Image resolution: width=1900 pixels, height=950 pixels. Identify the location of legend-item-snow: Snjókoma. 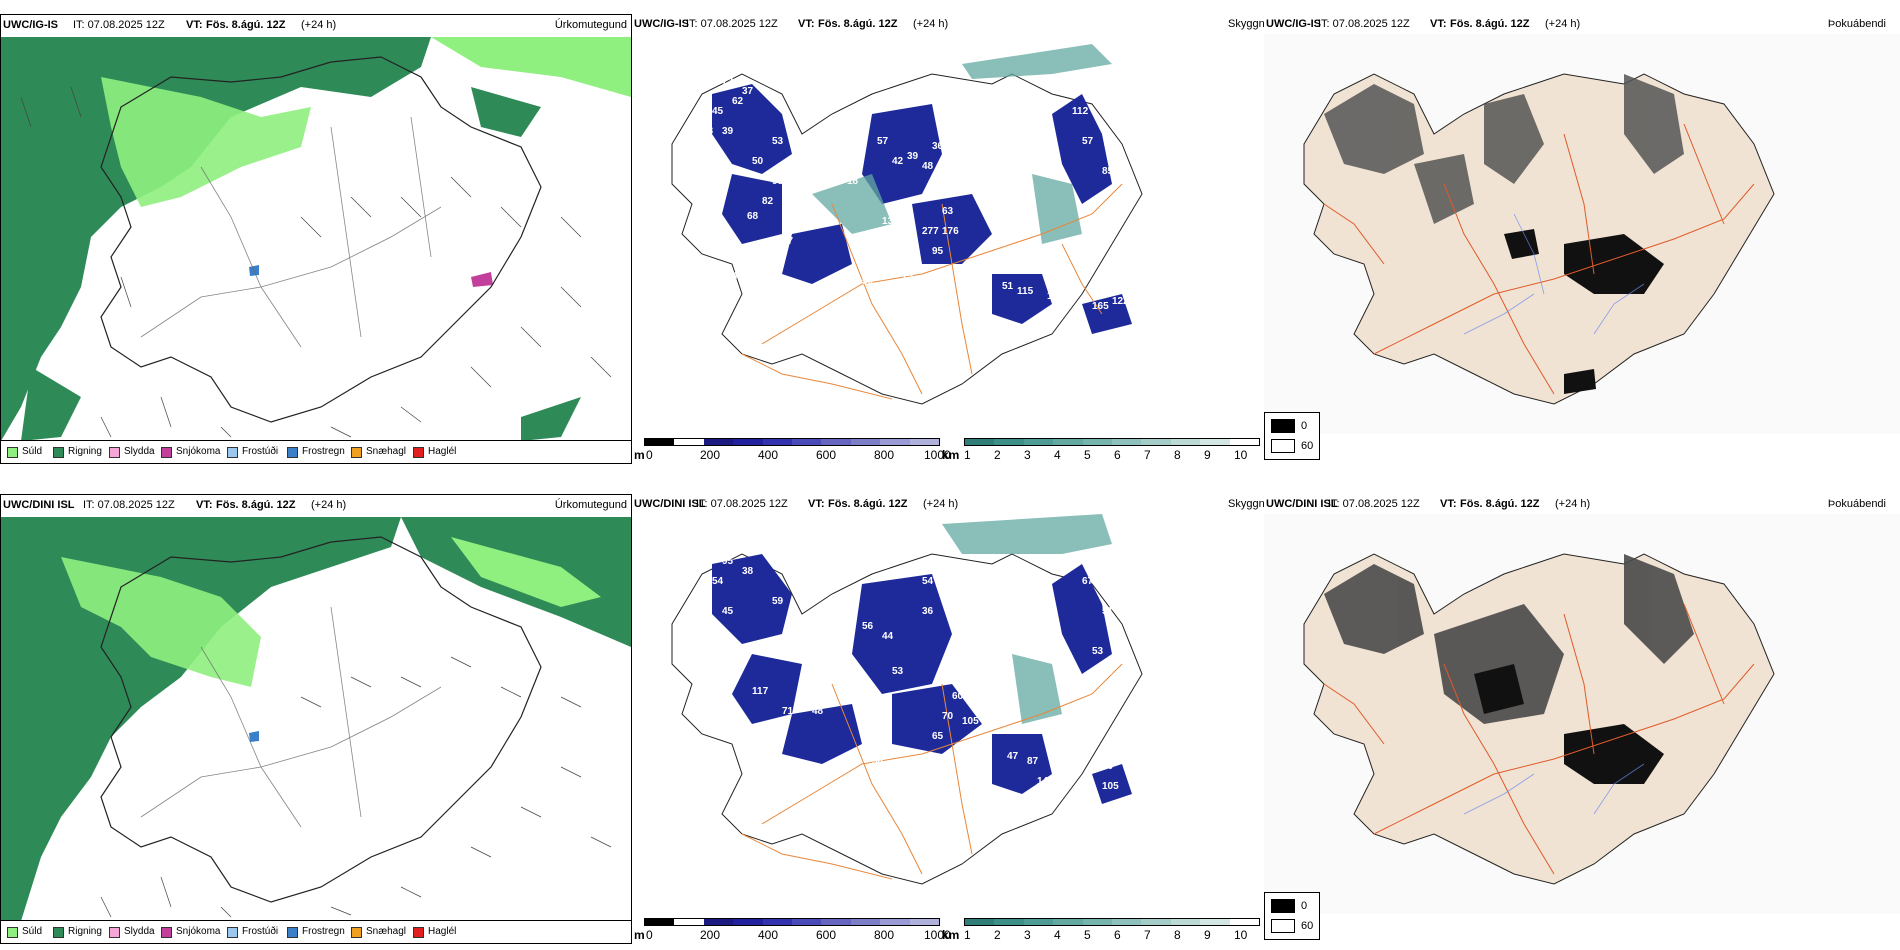
(190, 452).